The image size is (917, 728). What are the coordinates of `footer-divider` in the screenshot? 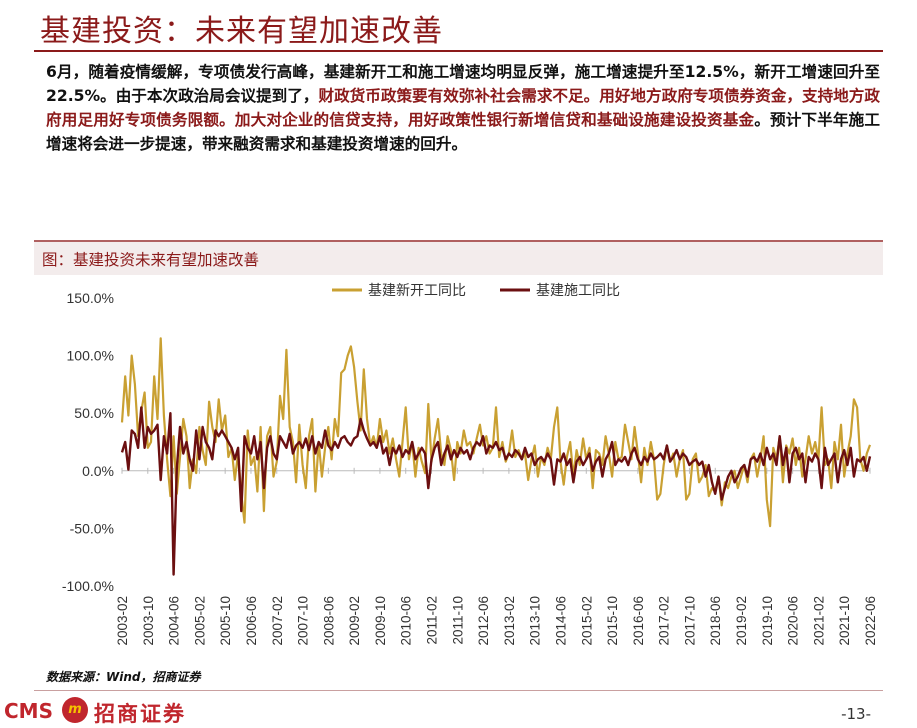 It's located at (458, 690).